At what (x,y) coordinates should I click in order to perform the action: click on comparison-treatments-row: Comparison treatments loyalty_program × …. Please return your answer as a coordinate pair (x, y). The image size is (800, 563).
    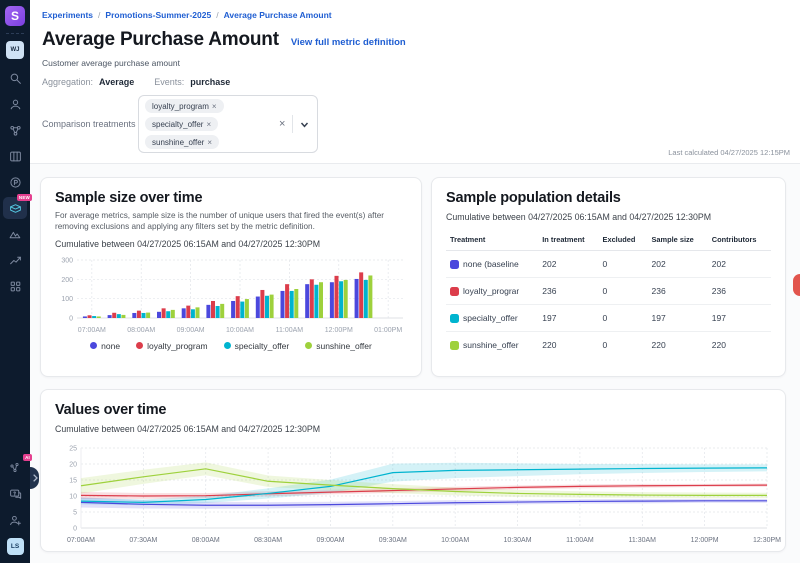
    Looking at the image, I should click on (414, 124).